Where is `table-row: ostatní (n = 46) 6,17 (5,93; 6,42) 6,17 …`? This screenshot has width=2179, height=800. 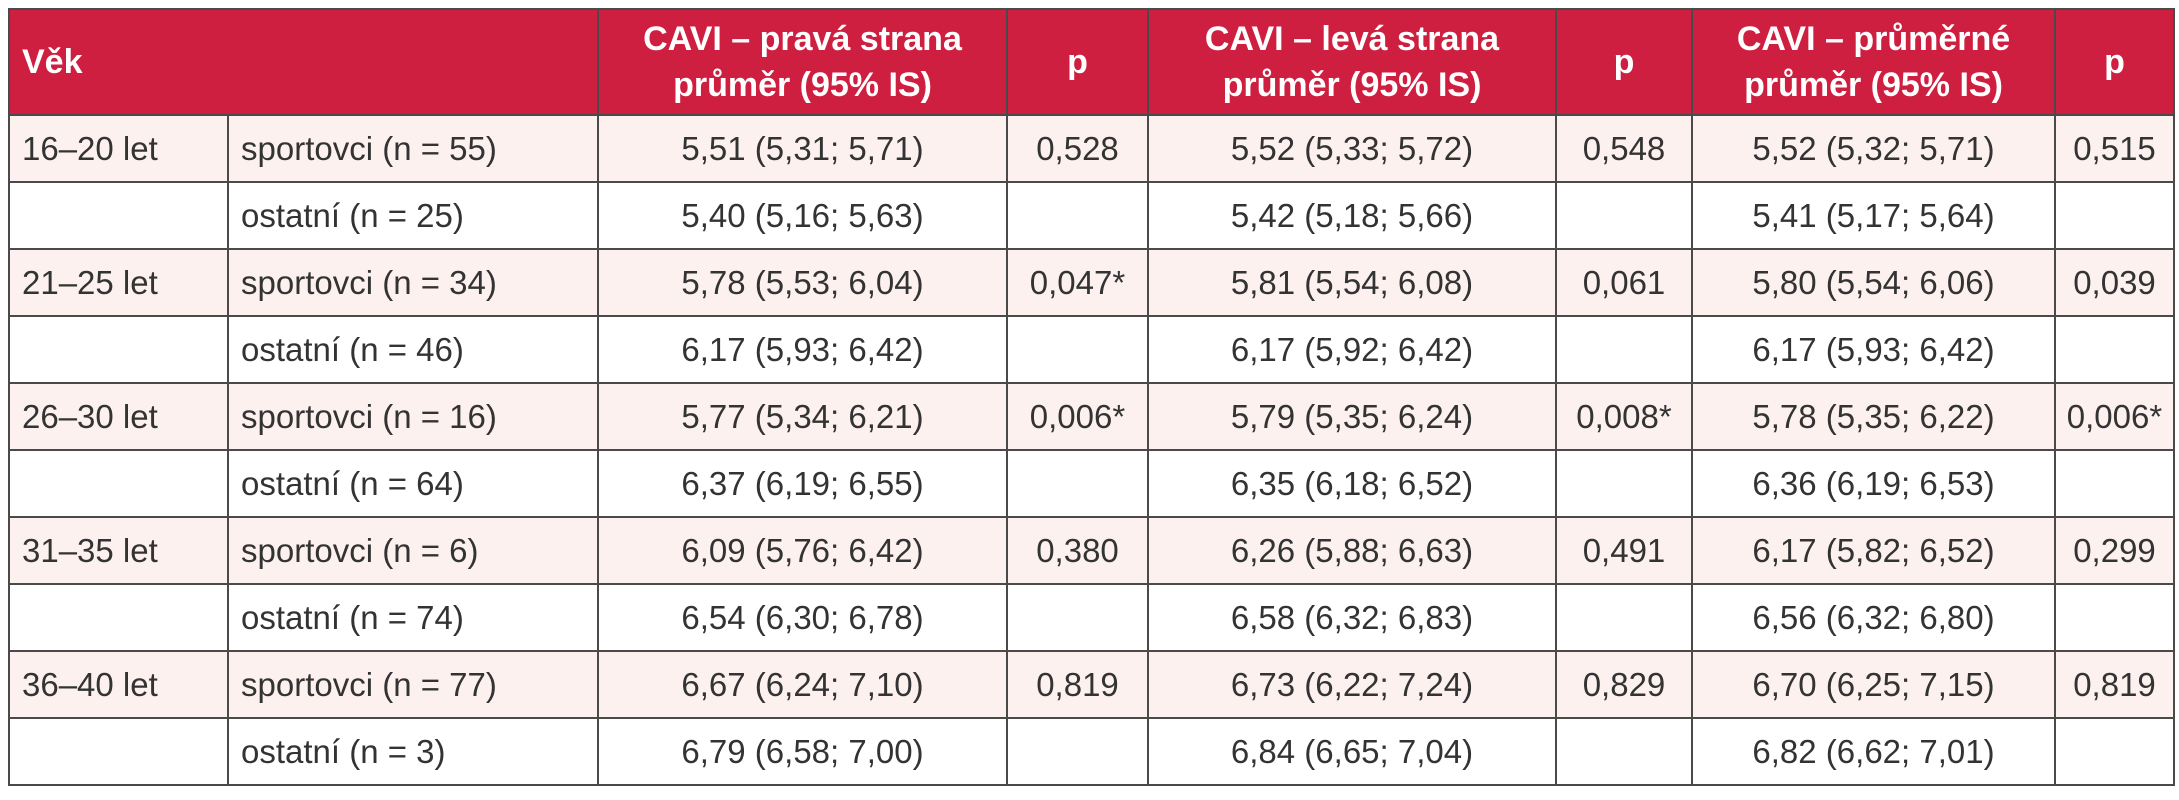 table-row: ostatní (n = 46) 6,17 (5,93; 6,42) 6,17 … is located at coordinates (1091, 349).